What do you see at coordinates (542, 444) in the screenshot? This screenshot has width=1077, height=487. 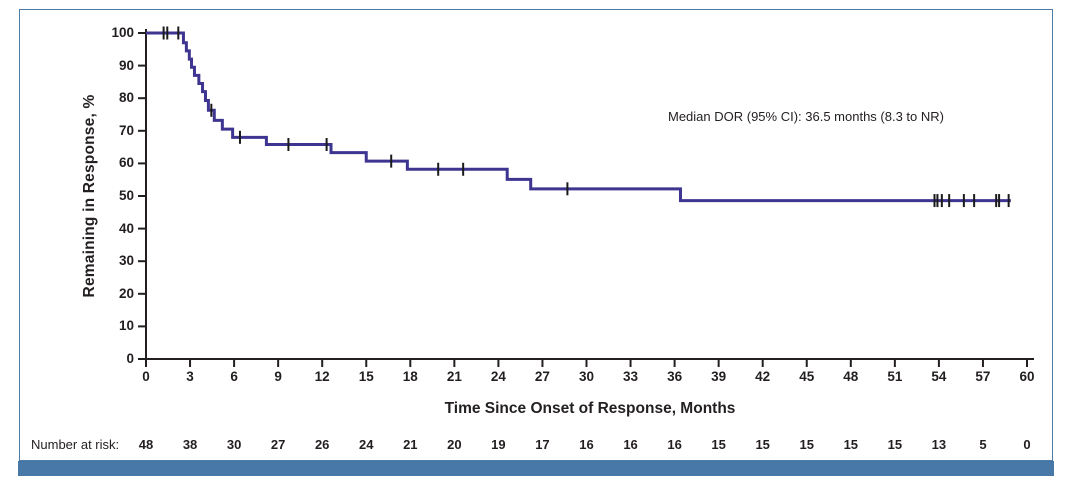 I see `risk-value: 17` at bounding box center [542, 444].